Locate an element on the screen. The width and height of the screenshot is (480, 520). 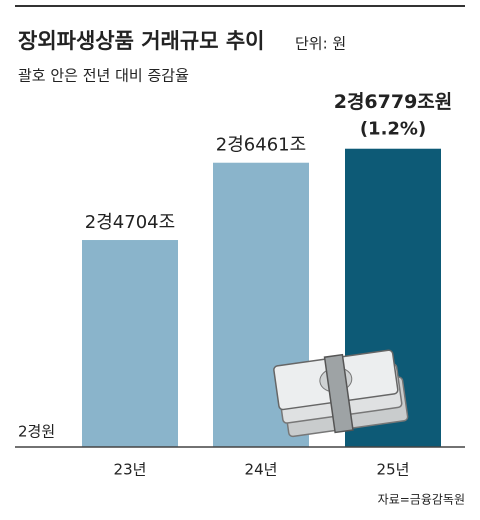
y-tick-label: 2경원 is located at coordinates (36, 432).